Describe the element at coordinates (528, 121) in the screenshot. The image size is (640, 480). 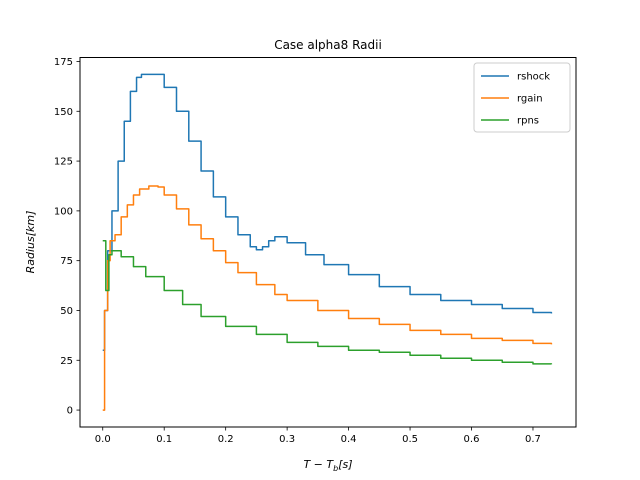
I see `legend-label-rpns: rpns` at that location.